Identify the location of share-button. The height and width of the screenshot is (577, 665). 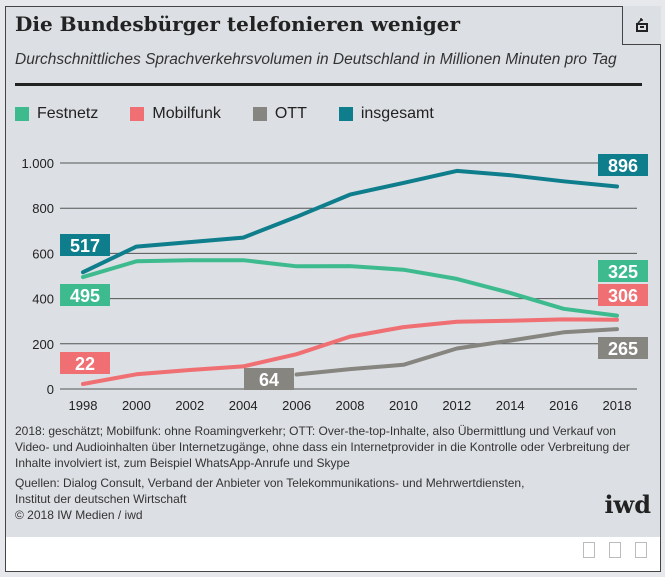
(641, 25).